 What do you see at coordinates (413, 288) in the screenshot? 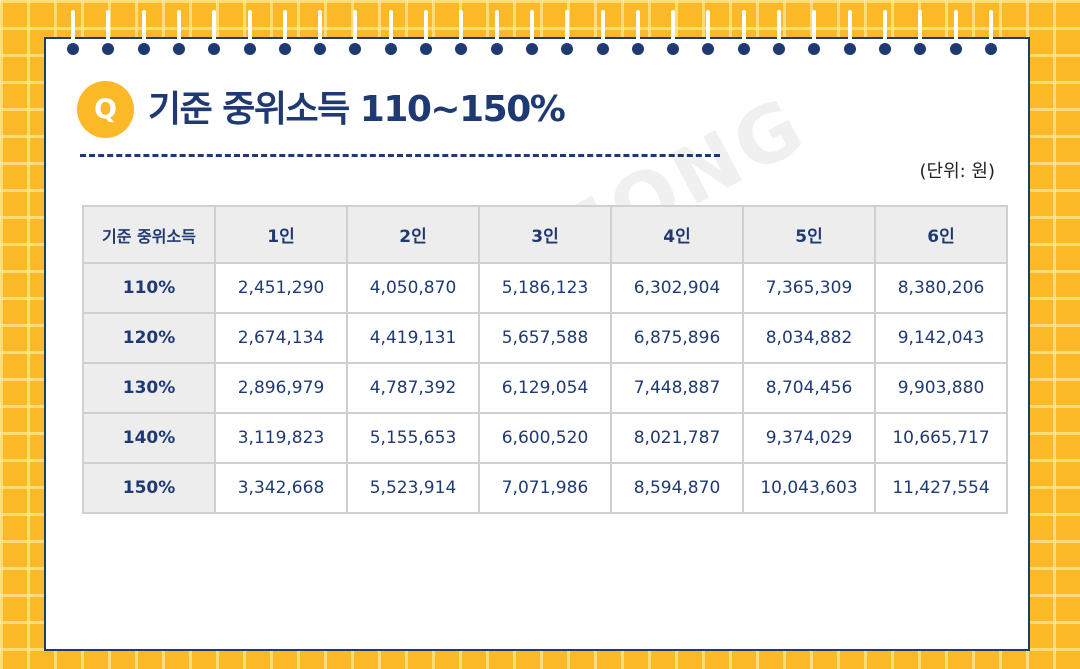
I see `table-cell: 4,050,870` at bounding box center [413, 288].